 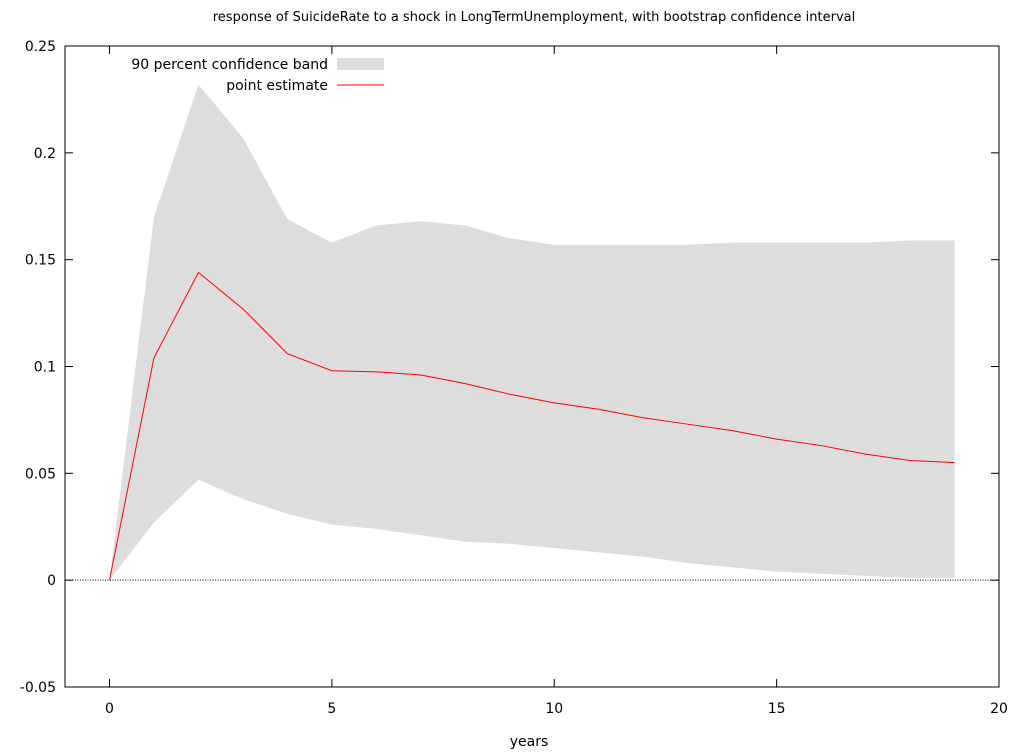 What do you see at coordinates (40, 47) in the screenshot?
I see `y-tick-label: 0.25` at bounding box center [40, 47].